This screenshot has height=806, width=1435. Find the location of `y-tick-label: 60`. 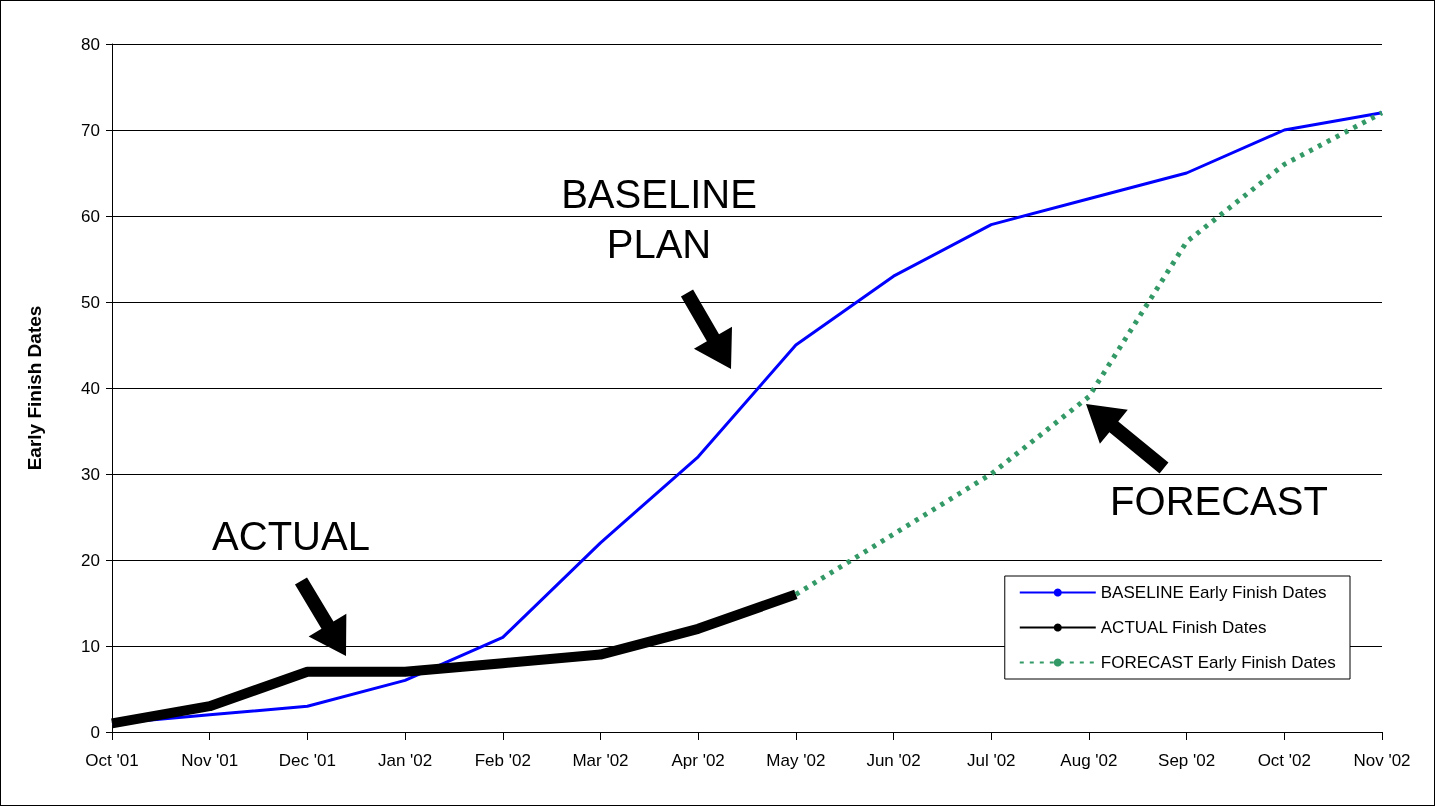

y-tick-label: 60 is located at coordinates (90, 216).